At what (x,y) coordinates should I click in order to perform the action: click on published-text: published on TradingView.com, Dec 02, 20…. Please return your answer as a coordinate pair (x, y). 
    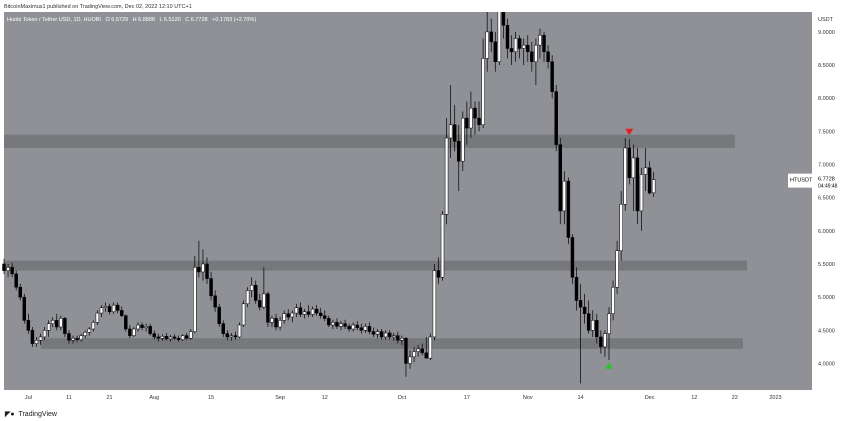
    Looking at the image, I should click on (119, 7).